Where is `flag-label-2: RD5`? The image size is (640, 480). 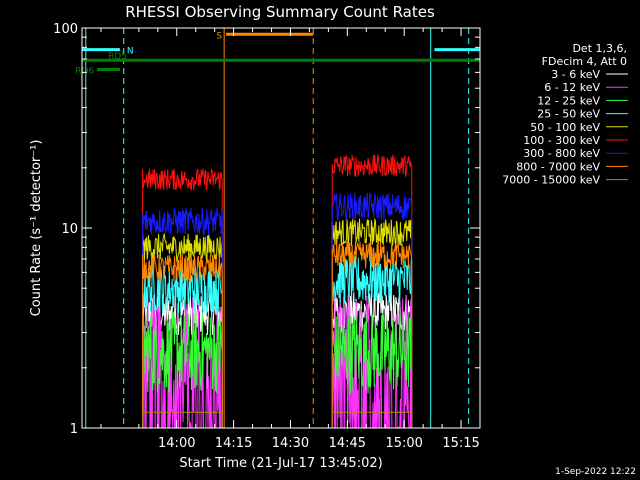
flag-label-2: RD5 is located at coordinates (117, 57).